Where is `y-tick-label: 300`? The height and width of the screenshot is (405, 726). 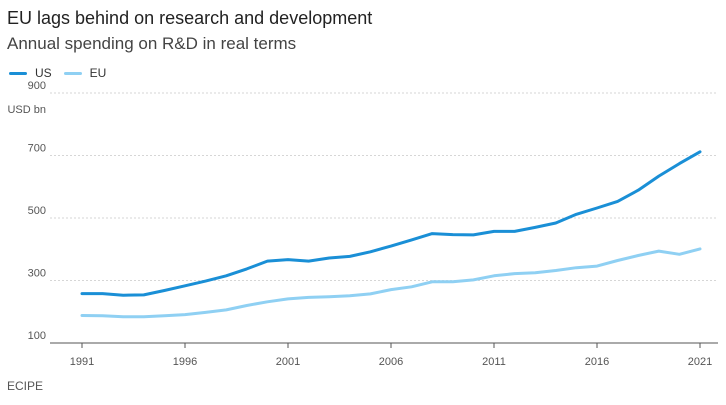 y-tick-label: 300 is located at coordinates (37, 274).